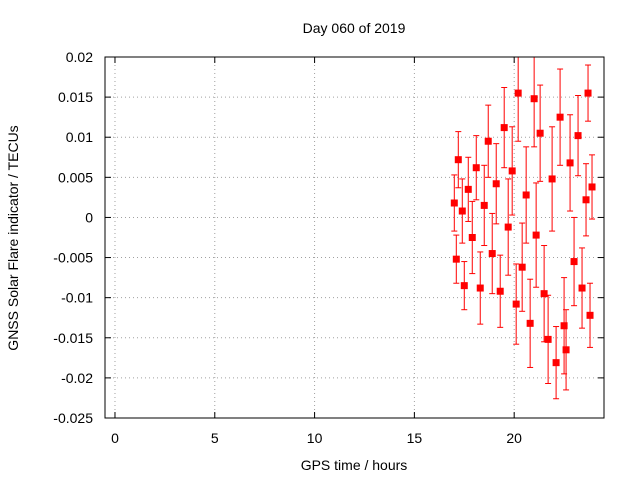 The image size is (640, 480). What do you see at coordinates (73, 418) in the screenshot?
I see `y-tick-label: -0.025` at bounding box center [73, 418].